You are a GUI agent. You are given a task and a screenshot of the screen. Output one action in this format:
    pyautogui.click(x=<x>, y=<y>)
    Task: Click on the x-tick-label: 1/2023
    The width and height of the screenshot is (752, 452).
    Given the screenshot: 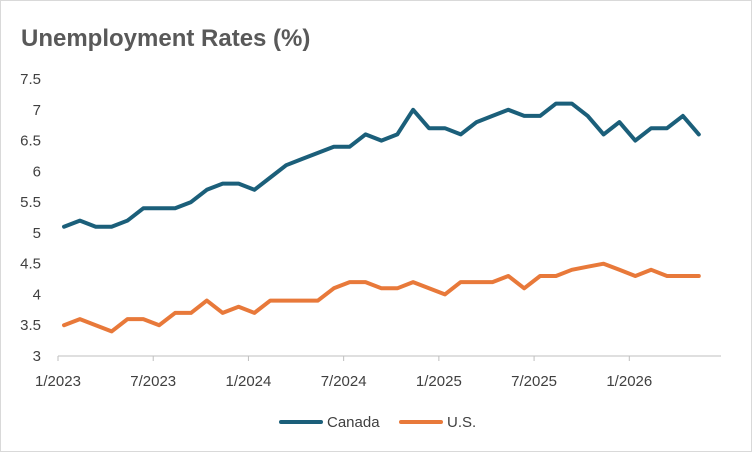 What is the action you would take?
    pyautogui.click(x=58, y=381)
    